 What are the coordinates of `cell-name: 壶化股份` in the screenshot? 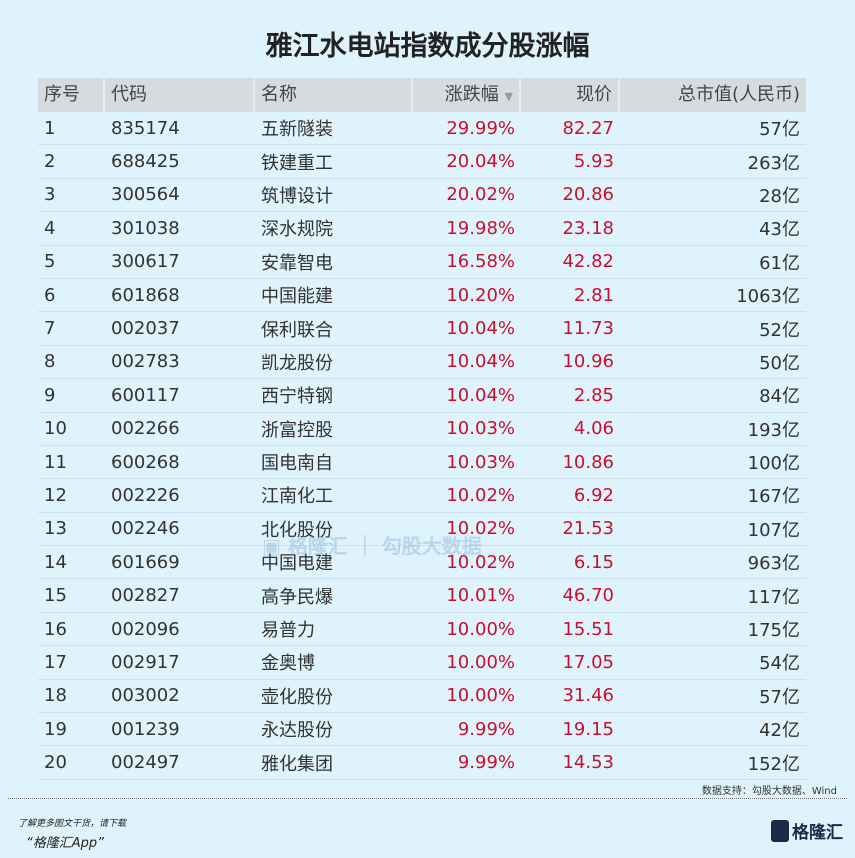 It's located at (297, 697).